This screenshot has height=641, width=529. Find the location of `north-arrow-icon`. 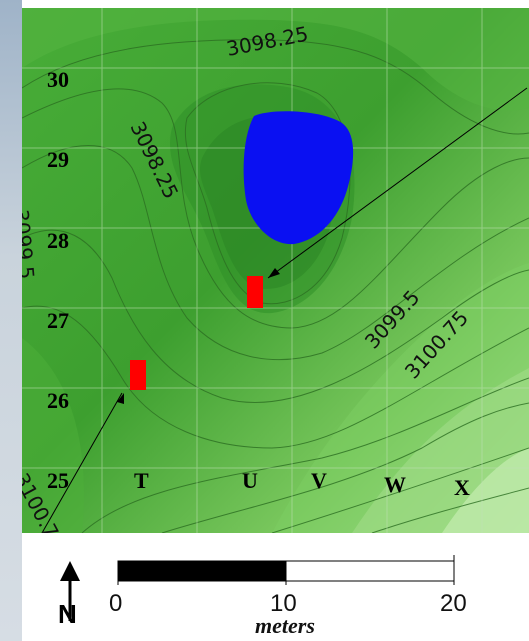

north-arrow-icon is located at coordinates (70, 571).